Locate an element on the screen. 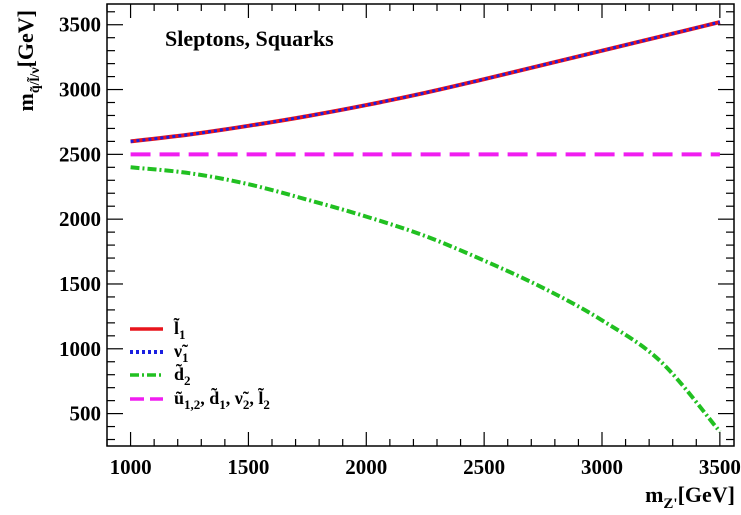 This screenshot has width=741, height=515. chart-title: Sleptons, Squarks is located at coordinates (249, 38).